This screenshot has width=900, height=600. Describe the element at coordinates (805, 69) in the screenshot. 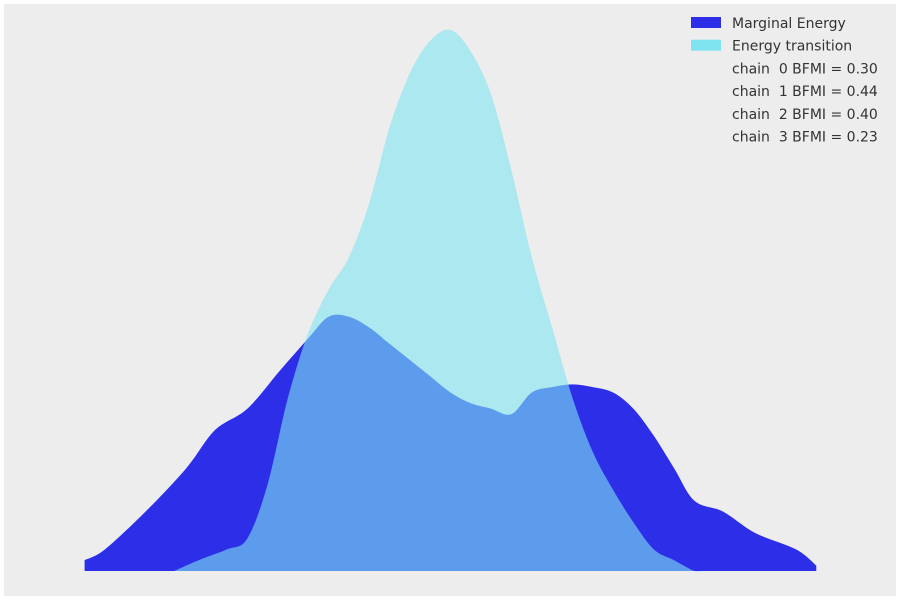

I see `legend-label-2: chain 0 BFMI = 0.30` at that location.